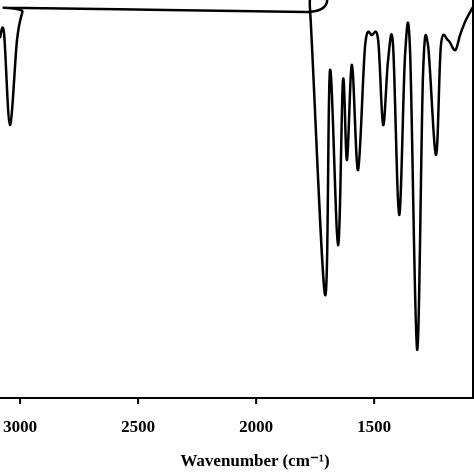 The width and height of the screenshot is (474, 474). What do you see at coordinates (256, 426) in the screenshot?
I see `x-tick-label: 2000` at bounding box center [256, 426].